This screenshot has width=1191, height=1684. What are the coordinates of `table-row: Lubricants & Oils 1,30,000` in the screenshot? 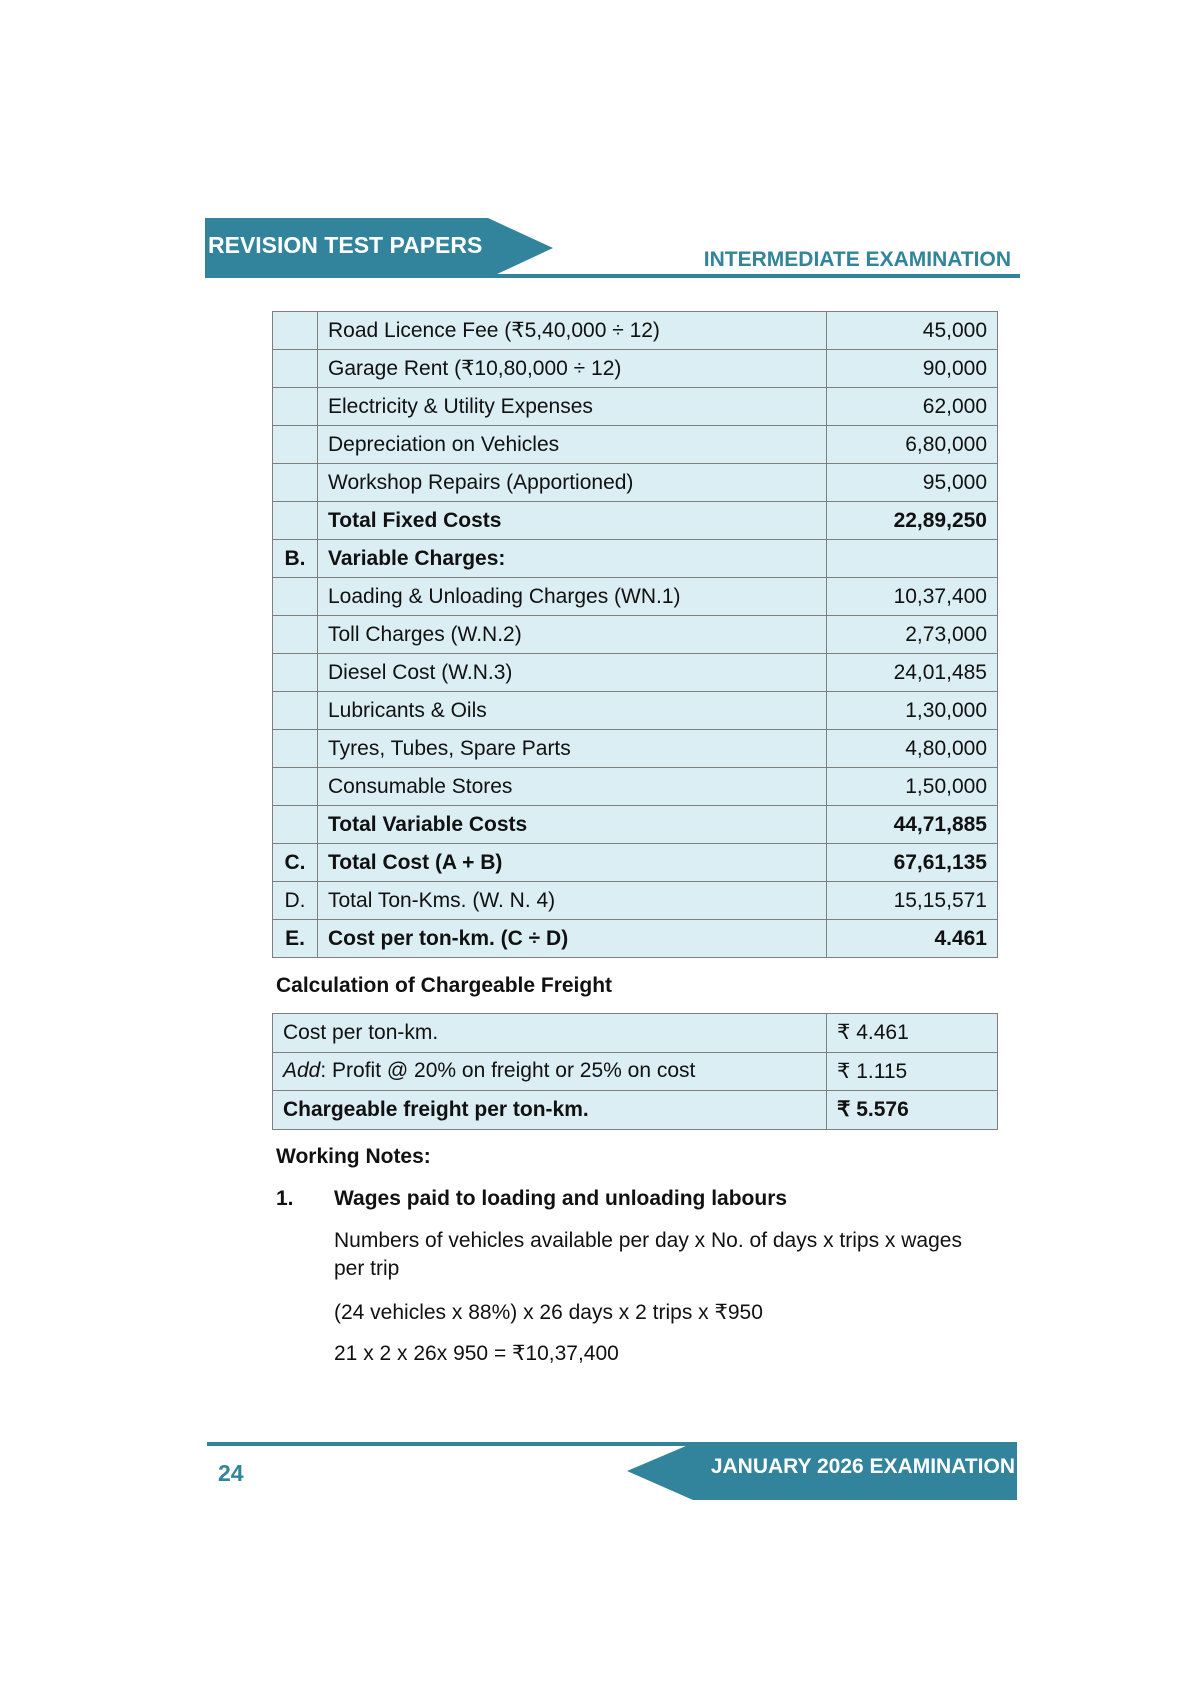 It's located at (635, 710).